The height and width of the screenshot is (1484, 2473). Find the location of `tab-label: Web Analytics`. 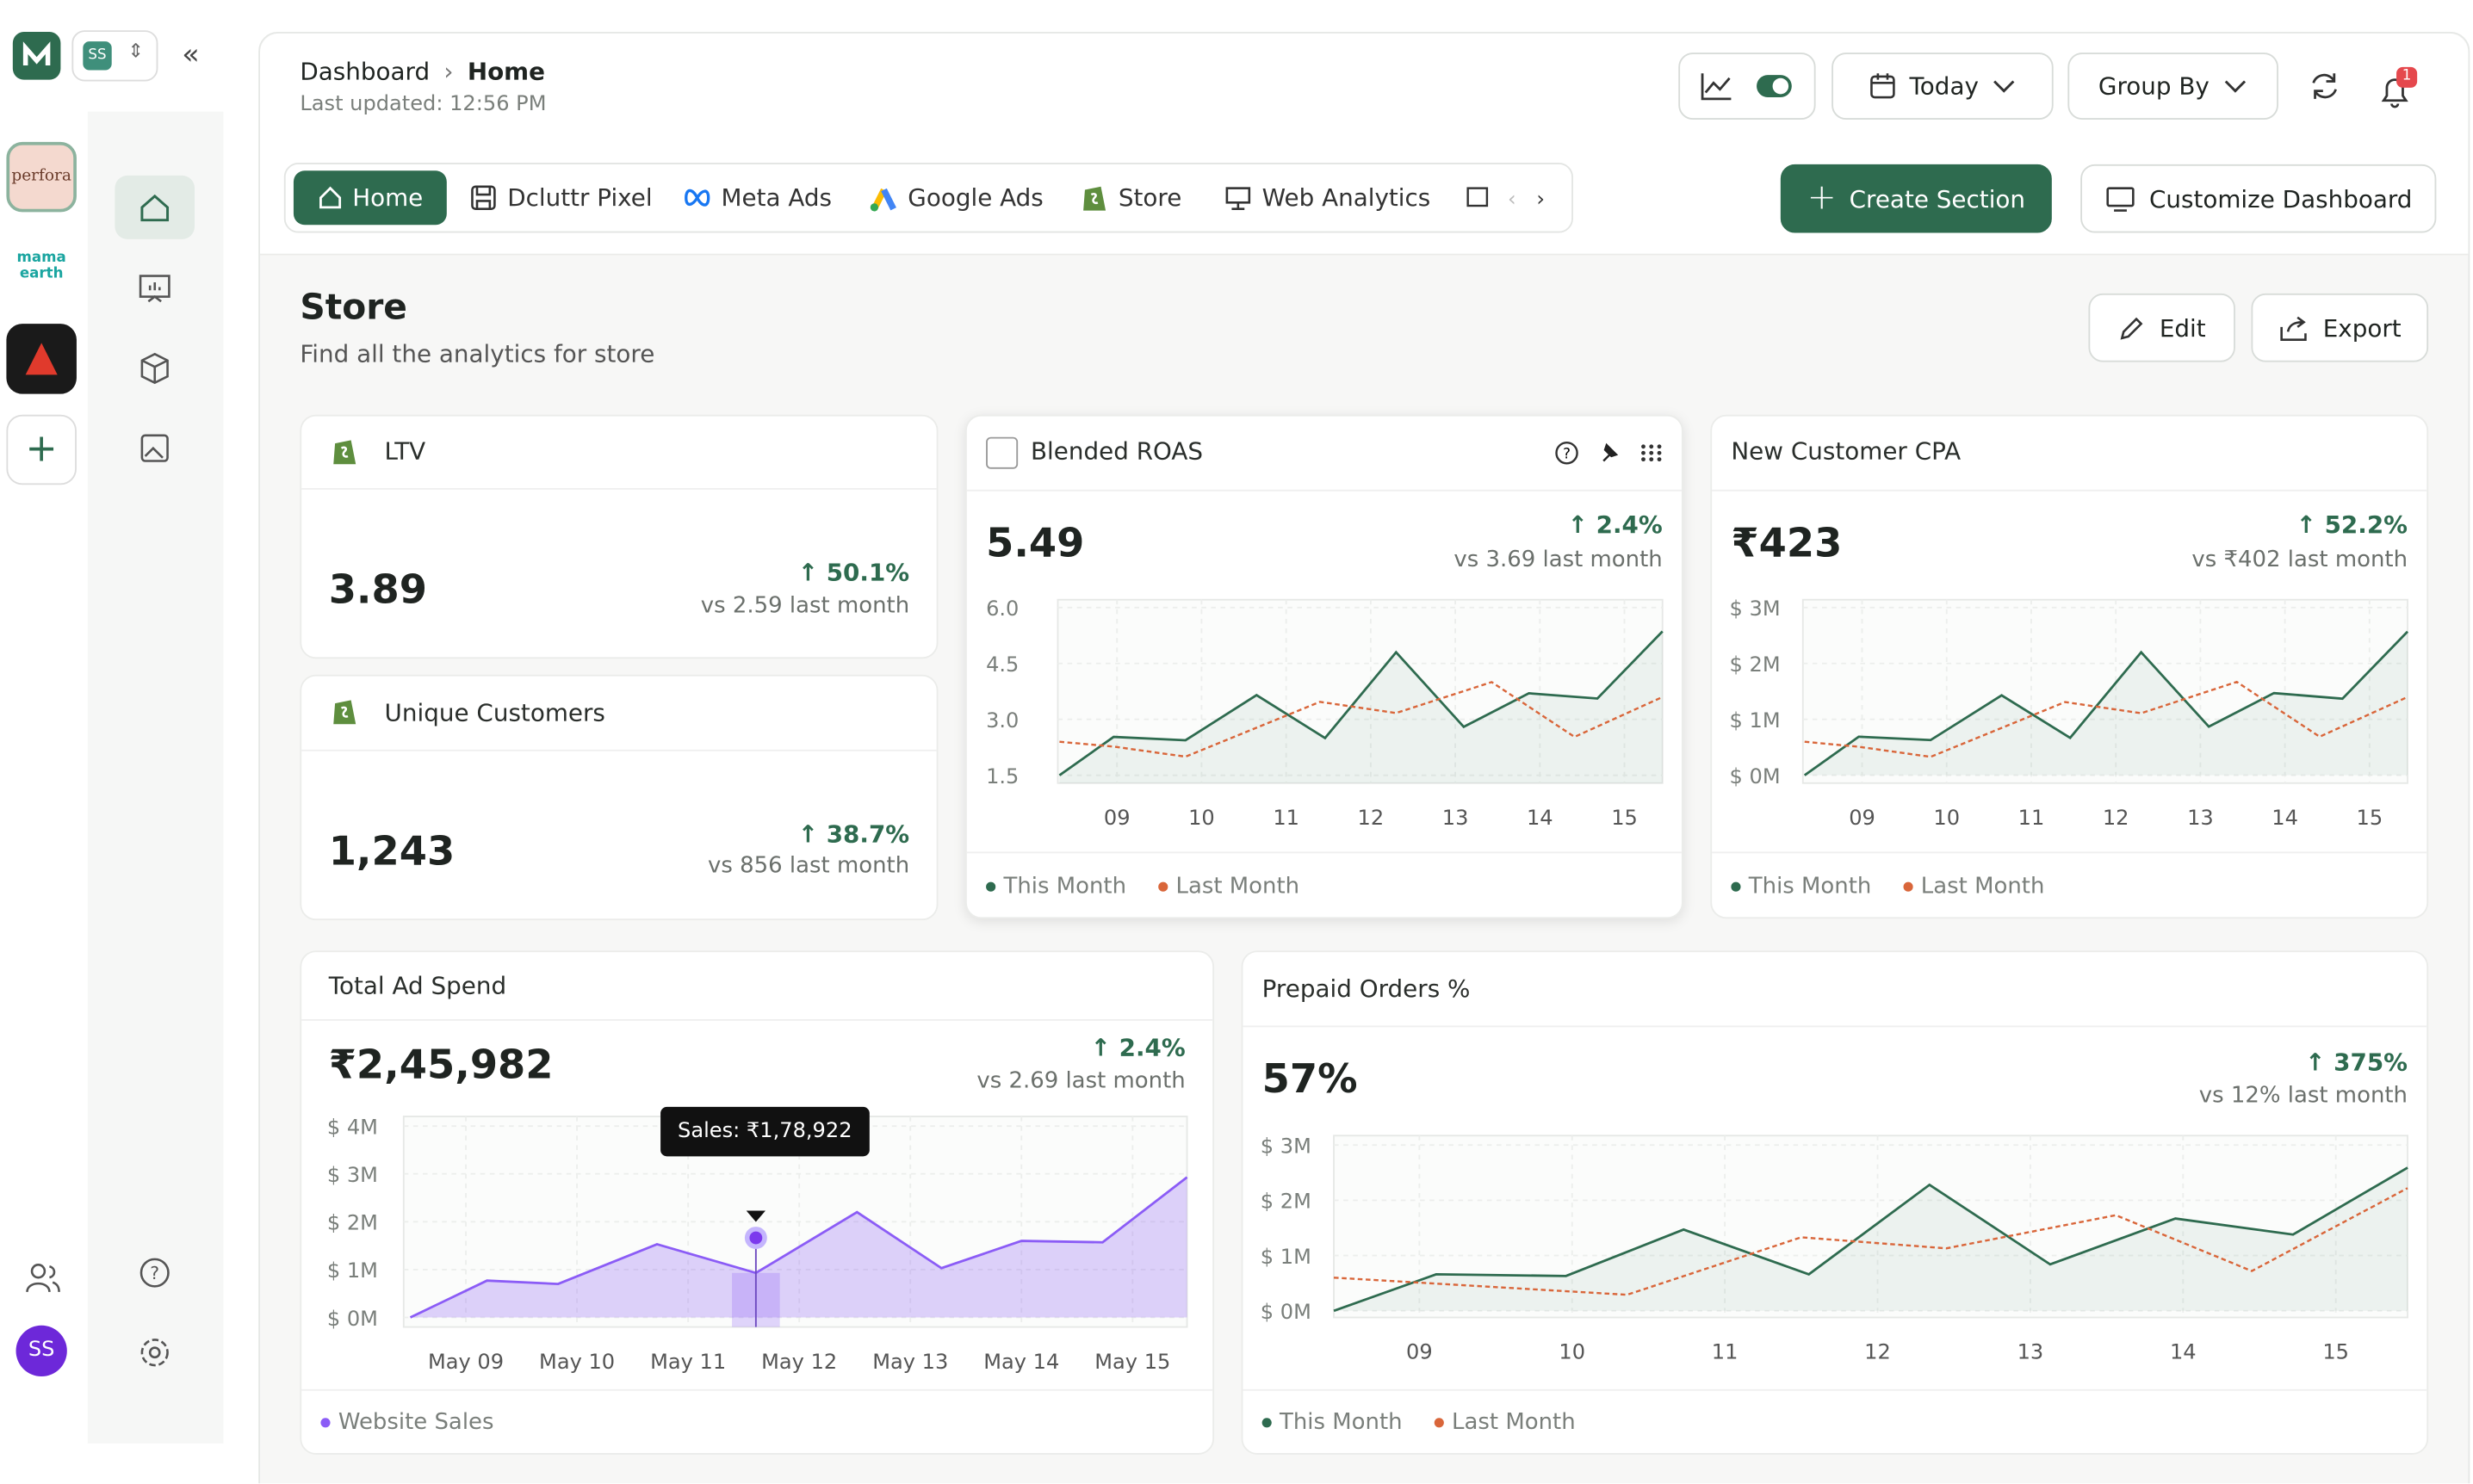

tab-label: Web Analytics is located at coordinates (1346, 198).